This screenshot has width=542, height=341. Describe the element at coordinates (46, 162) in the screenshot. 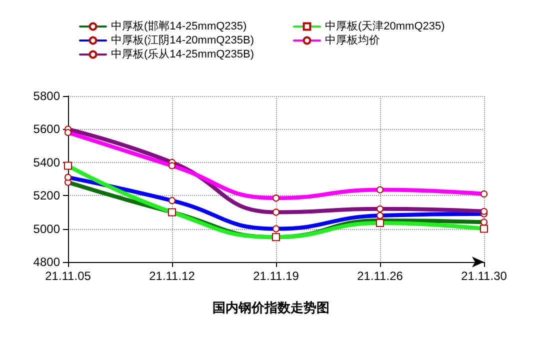

I see `y-tick-label: 5400` at that location.